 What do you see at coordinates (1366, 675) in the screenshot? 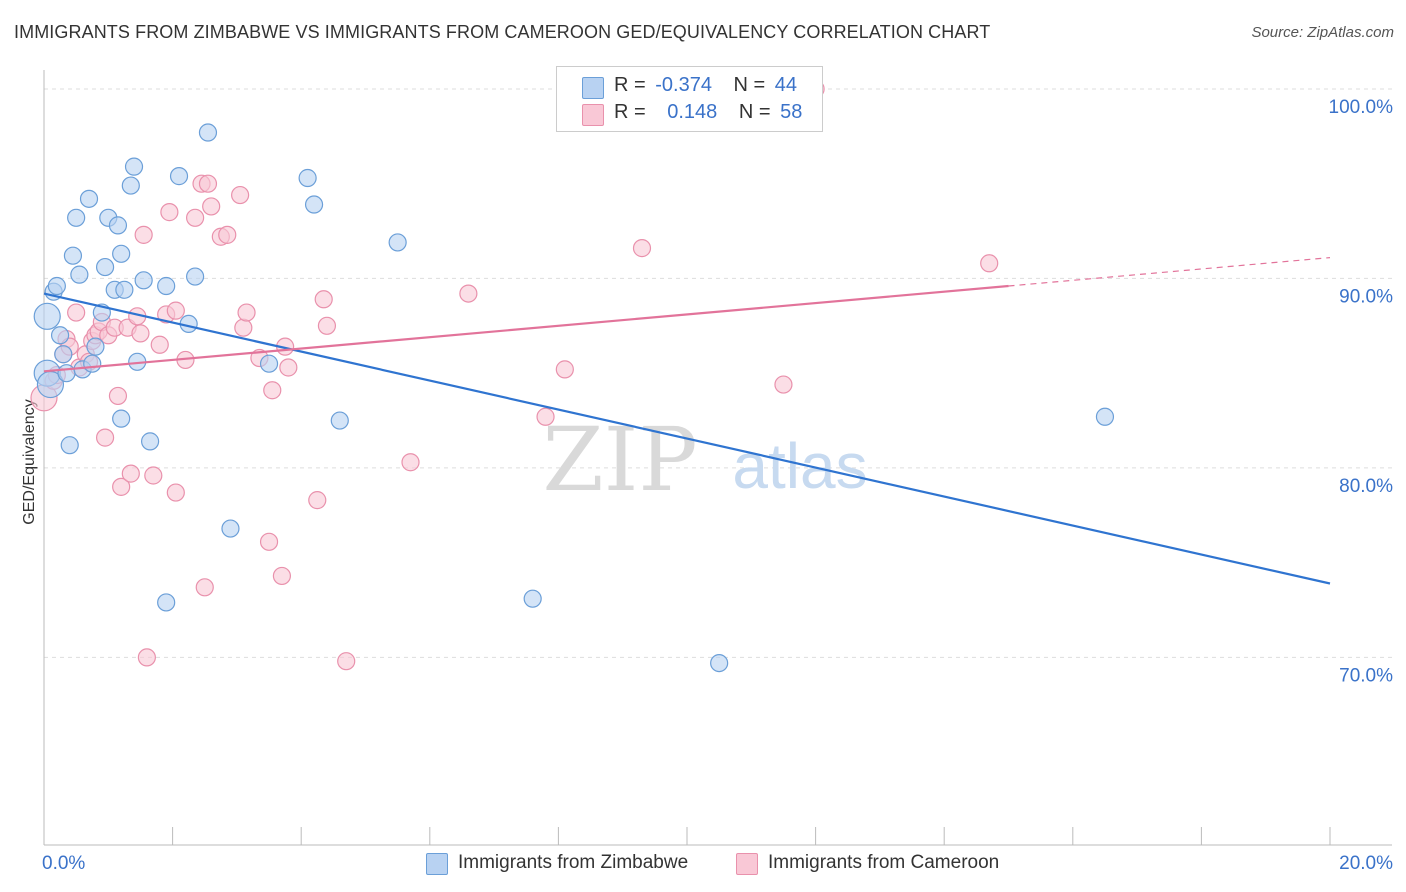
I see `y-tick-label: 70.0%` at bounding box center [1366, 675].